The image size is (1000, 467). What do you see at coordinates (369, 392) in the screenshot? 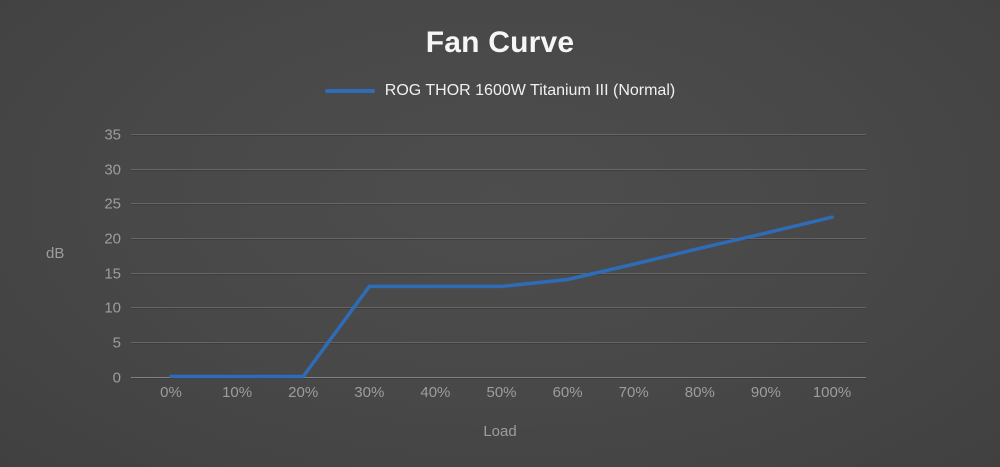
I see `x-tick-label: 30%` at bounding box center [369, 392].